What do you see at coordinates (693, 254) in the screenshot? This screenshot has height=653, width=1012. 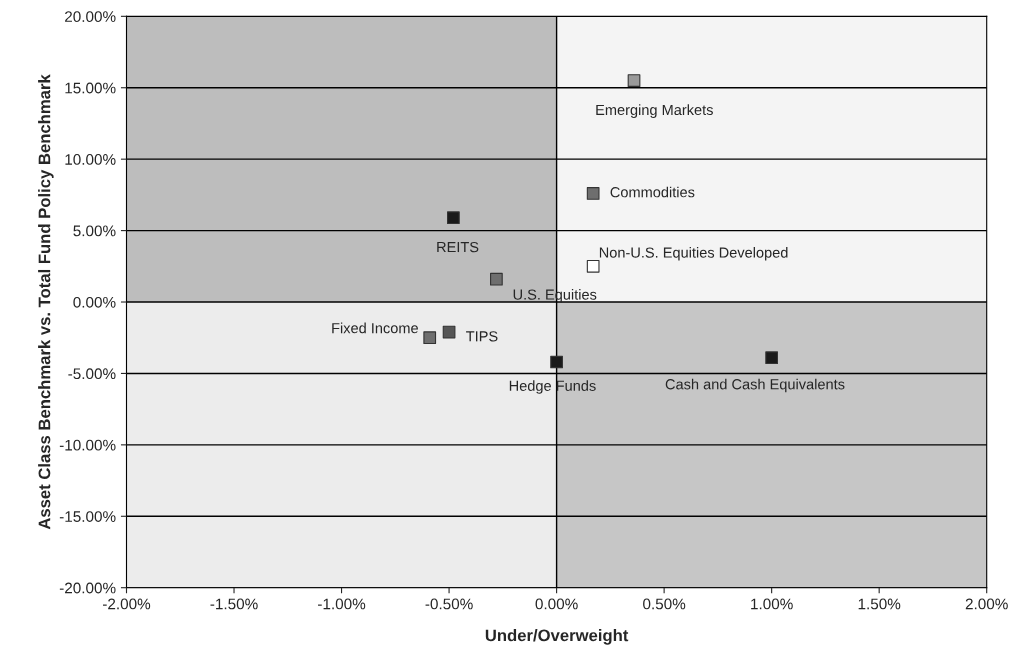 I see `annotation: Non-U.S. Equities Developed` at bounding box center [693, 254].